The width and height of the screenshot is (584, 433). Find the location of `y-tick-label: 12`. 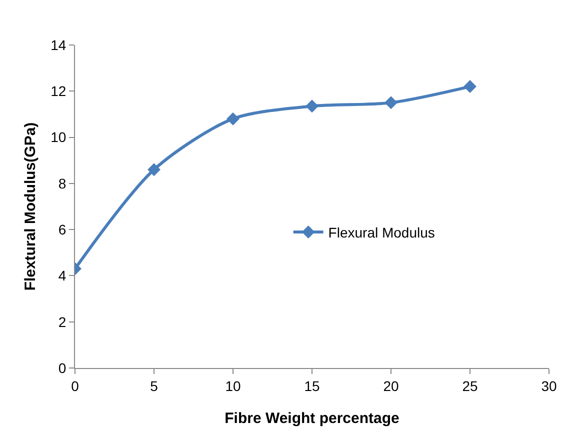

y-tick-label: 12 is located at coordinates (58, 91).